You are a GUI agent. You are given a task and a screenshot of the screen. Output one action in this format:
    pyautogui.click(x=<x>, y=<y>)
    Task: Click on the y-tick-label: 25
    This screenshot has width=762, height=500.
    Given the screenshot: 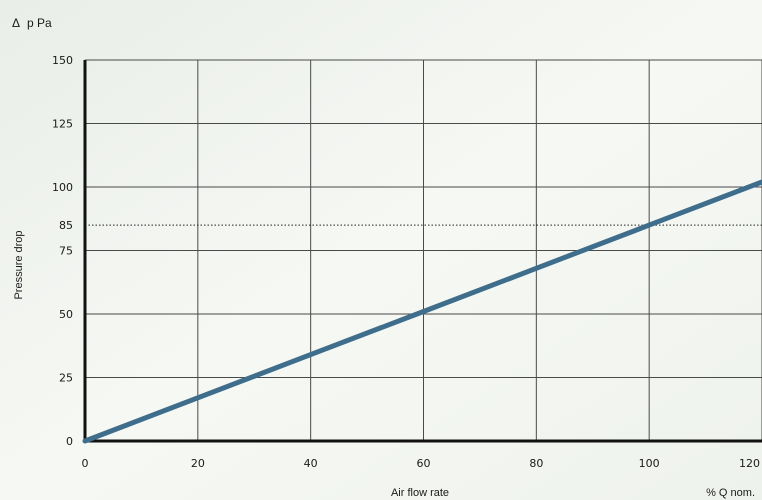 What is the action you would take?
    pyautogui.click(x=66, y=378)
    